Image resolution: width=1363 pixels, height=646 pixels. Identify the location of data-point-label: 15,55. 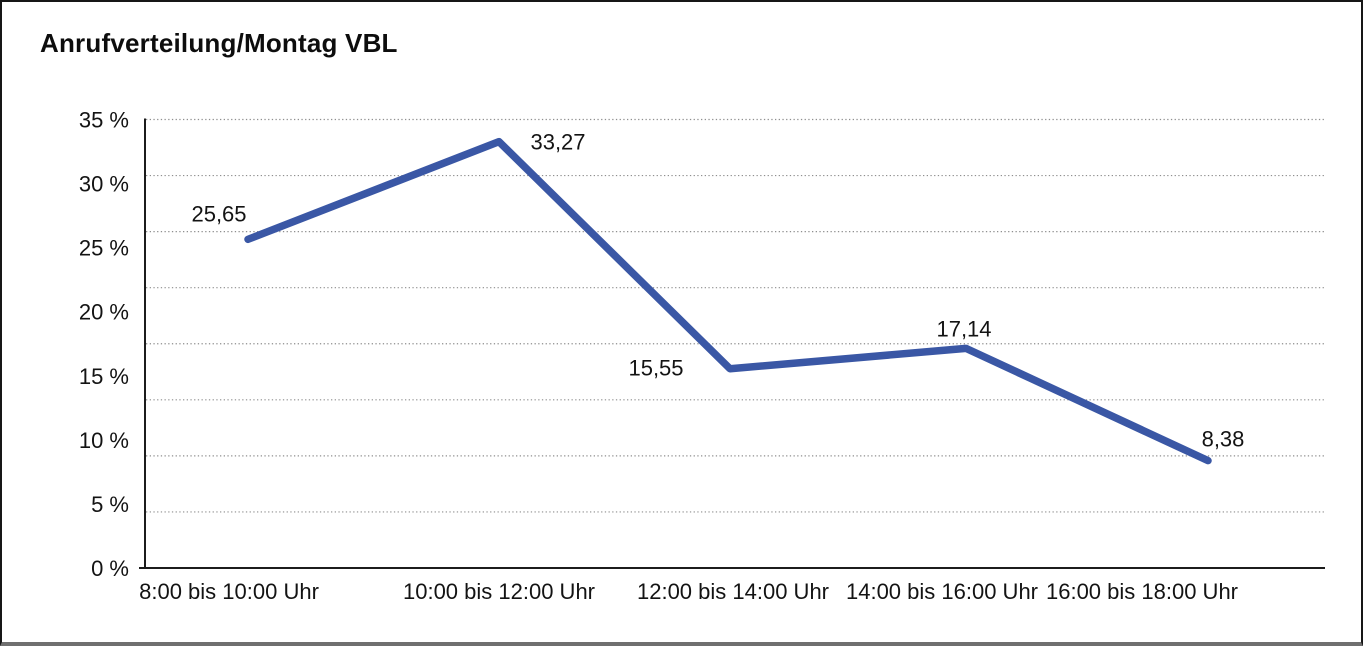
(655, 368).